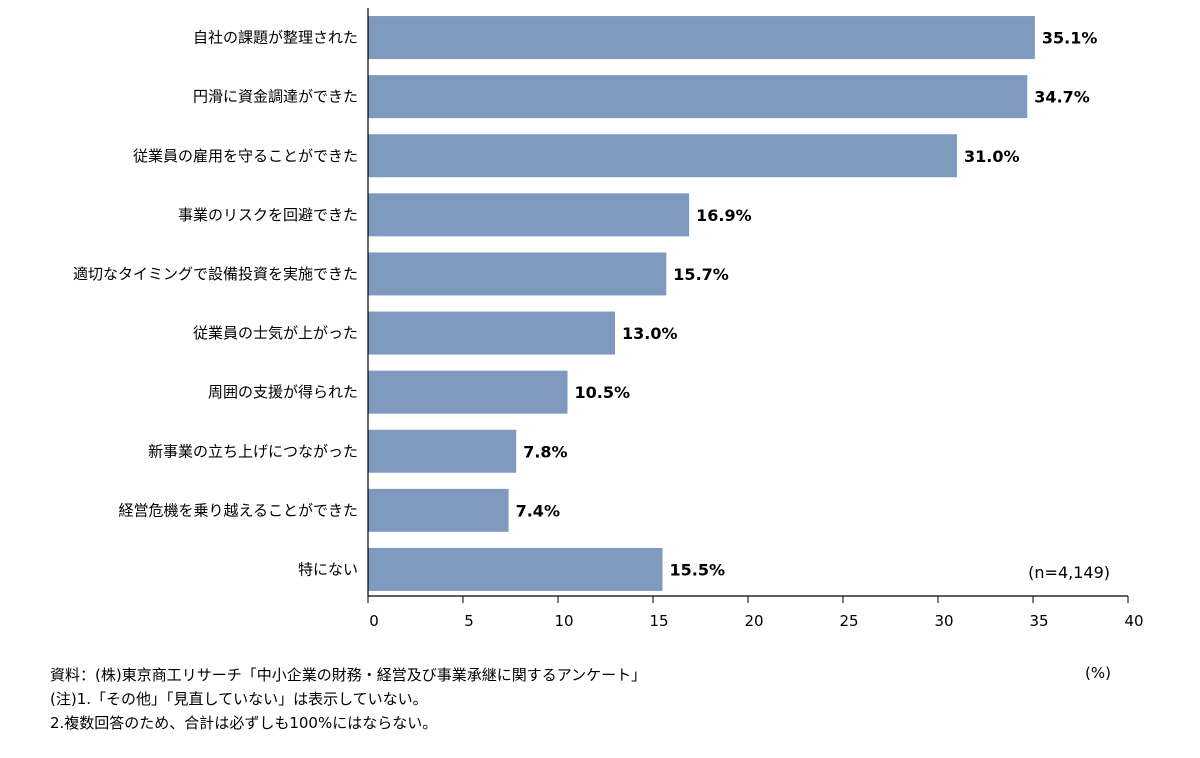  Describe the element at coordinates (244, 723) in the screenshot. I see `note-2: 2.複数回答のため、合計は必ずしも100%にはならない。` at that location.